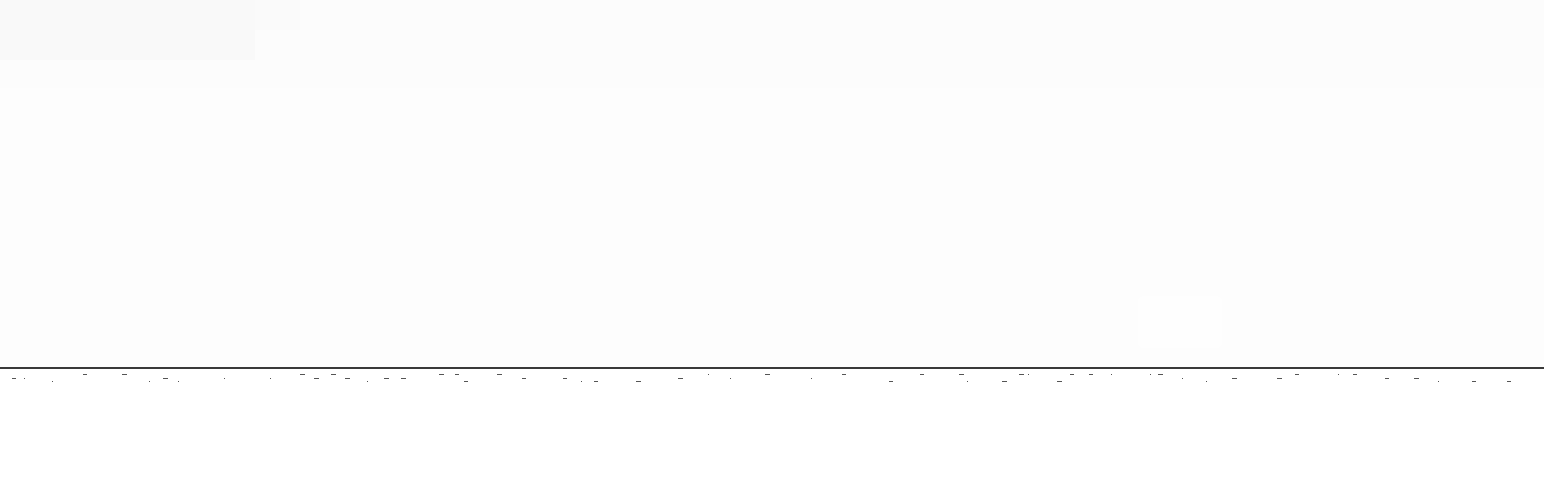 The image size is (1544, 500). What do you see at coordinates (772, 368) in the screenshot?
I see `horizontal-rule` at bounding box center [772, 368].